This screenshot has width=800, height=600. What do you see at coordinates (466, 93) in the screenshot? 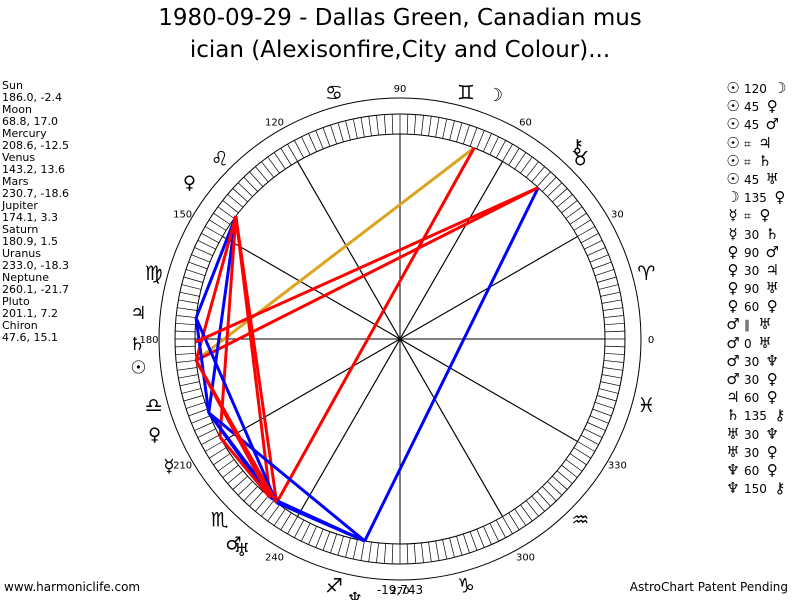
I see `zodiac-sign-glyph: ♊` at bounding box center [466, 93].